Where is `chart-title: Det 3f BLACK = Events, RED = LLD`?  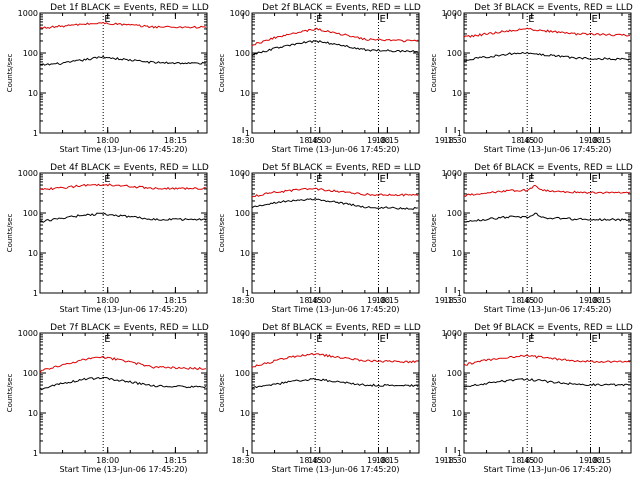
chart-title: Det 3f BLACK = Events, RED = LLD is located at coordinates (553, 8).